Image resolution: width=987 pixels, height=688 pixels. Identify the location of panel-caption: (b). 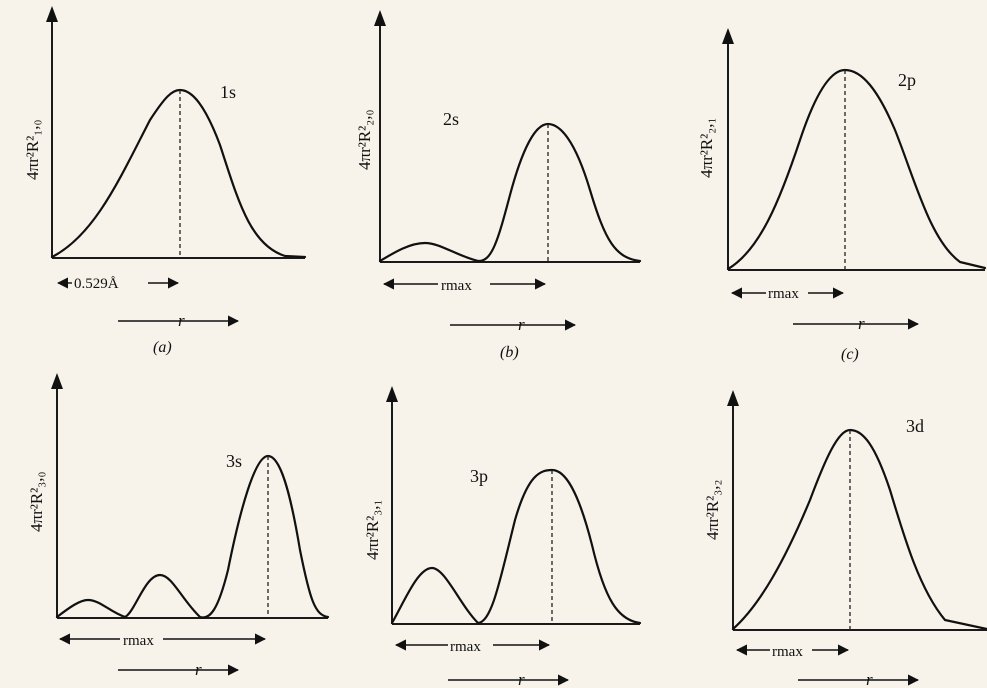
(509, 352).